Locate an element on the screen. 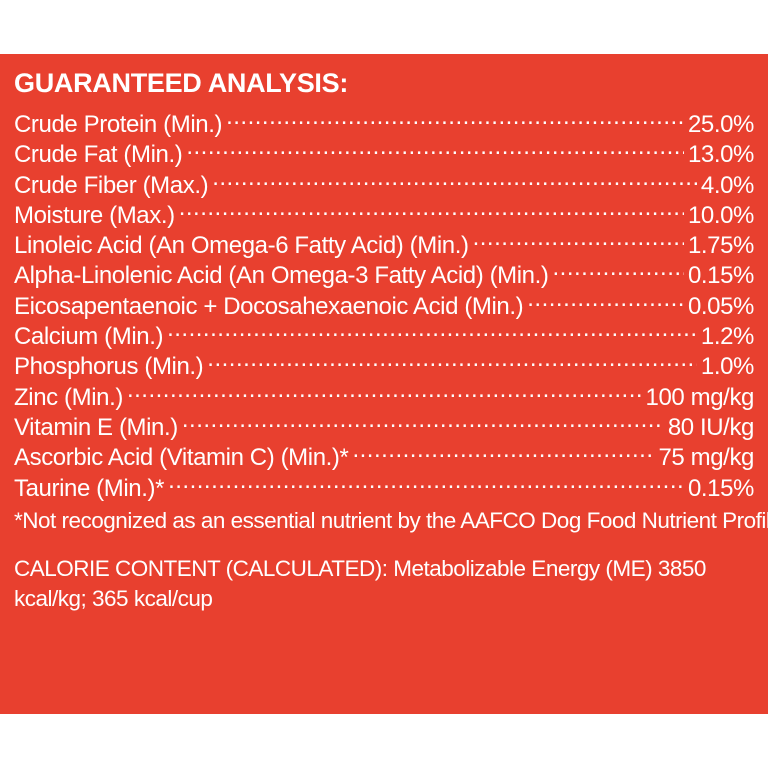 This screenshot has height=768, width=768. nutrient-label: Zinc (Min.) is located at coordinates (68, 397).